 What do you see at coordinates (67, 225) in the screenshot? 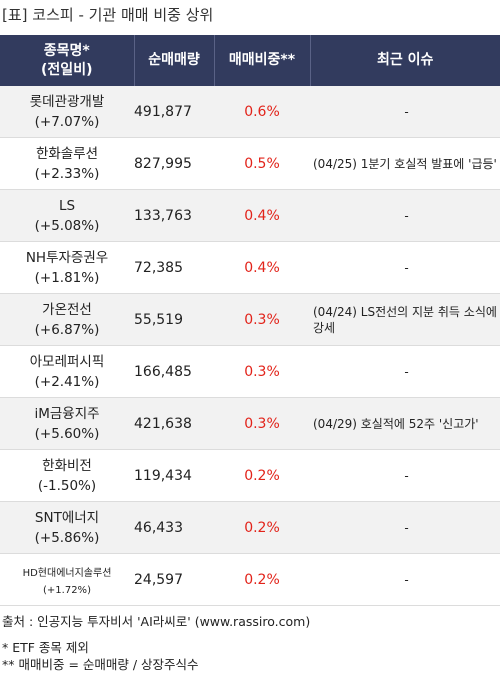
I see `price-change: (+5.08%)` at bounding box center [67, 225].